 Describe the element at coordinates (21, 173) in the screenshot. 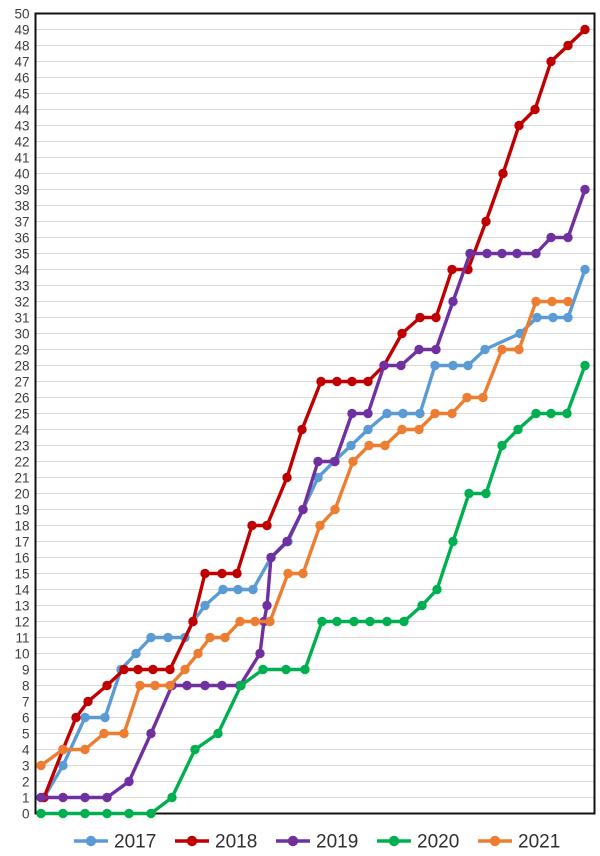

I see `y-axis-tick-label: 40` at that location.